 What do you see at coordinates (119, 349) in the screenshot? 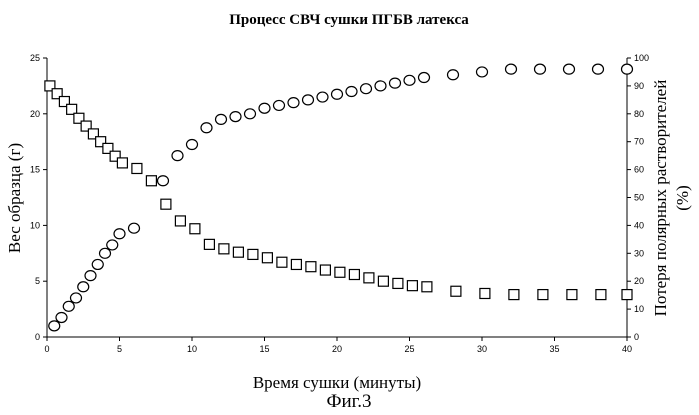
I see `x-tick-label: 5` at bounding box center [119, 349].